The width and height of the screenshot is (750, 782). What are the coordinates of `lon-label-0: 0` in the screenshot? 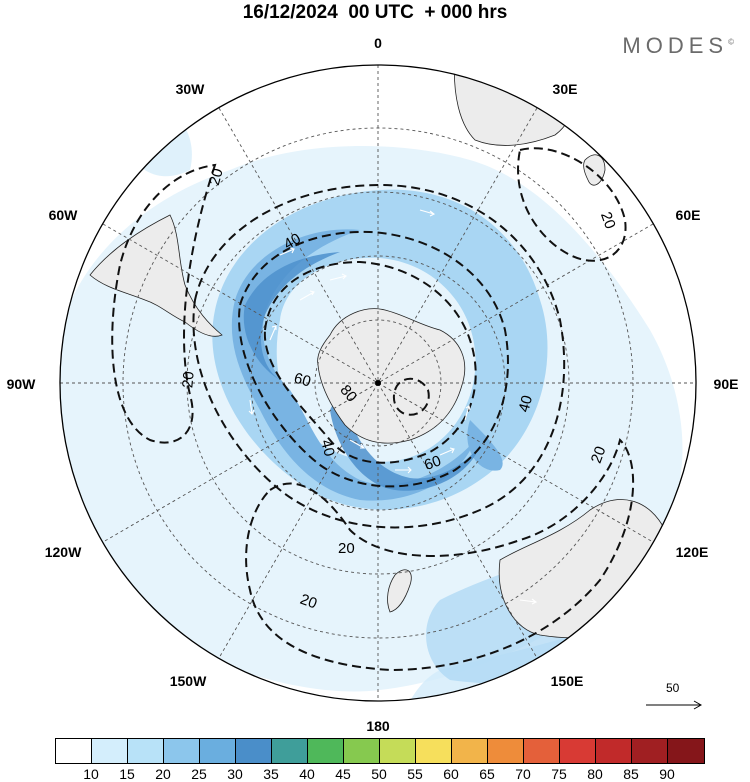 It's located at (378, 43).